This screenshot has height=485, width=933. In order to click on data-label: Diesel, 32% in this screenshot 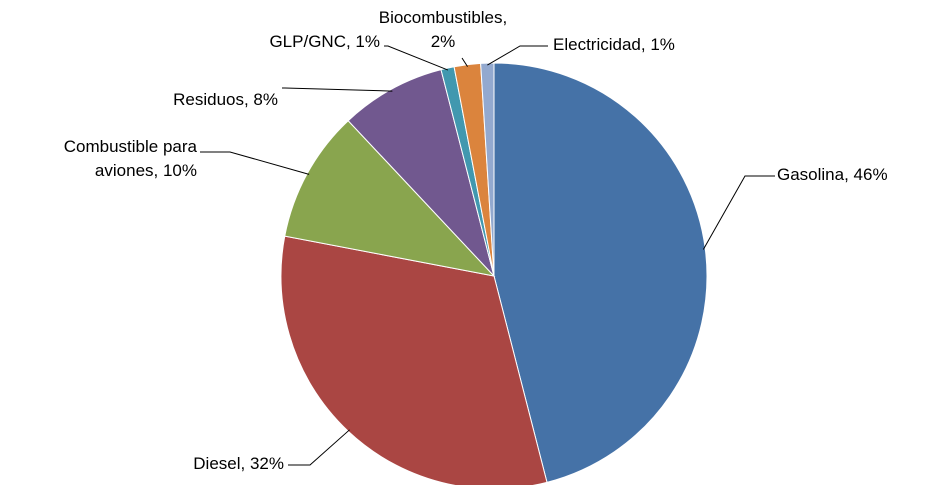, I will do `click(238, 463)`.